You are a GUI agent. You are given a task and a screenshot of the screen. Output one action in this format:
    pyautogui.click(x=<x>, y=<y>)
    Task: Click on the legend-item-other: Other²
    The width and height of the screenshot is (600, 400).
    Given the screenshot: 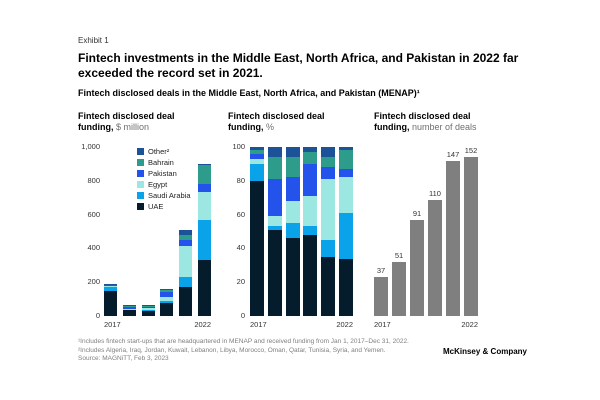 What is the action you would take?
    pyautogui.click(x=164, y=151)
    